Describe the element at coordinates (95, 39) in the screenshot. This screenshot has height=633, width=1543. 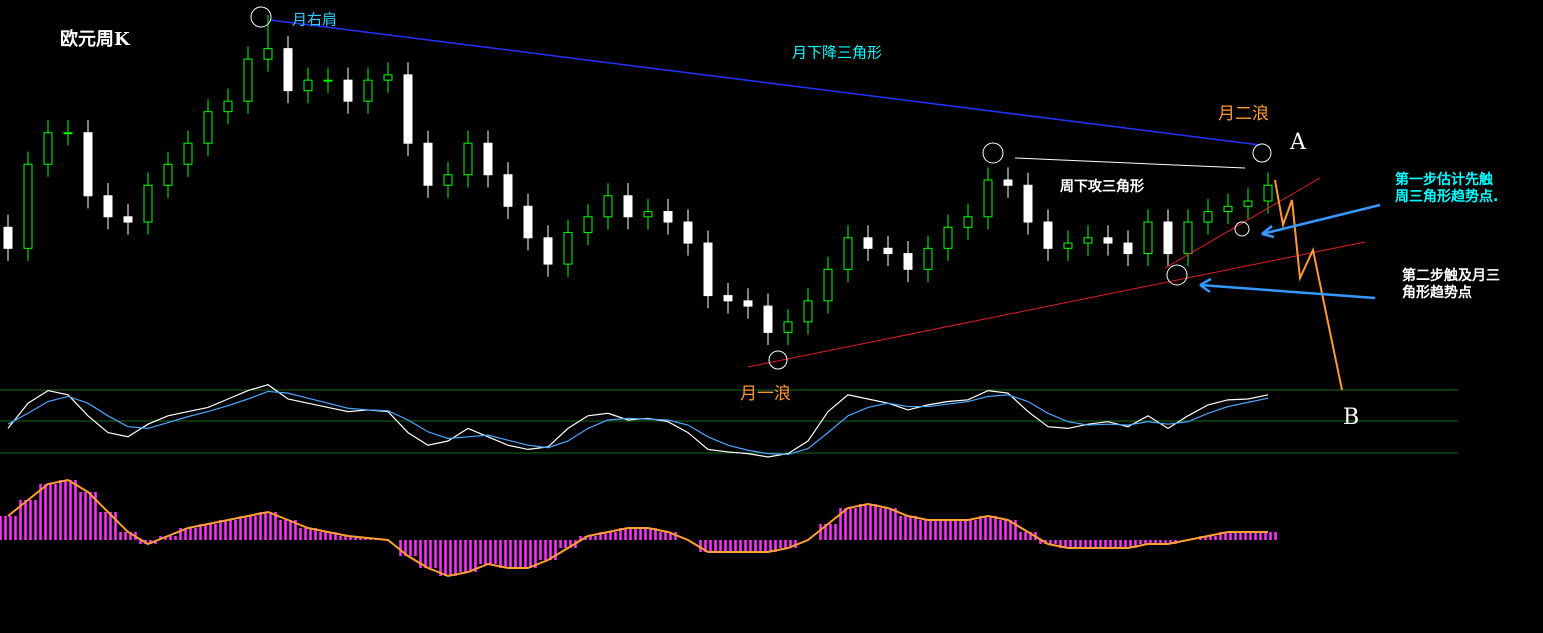
I see `chart-title: 欧元周K` at that location.